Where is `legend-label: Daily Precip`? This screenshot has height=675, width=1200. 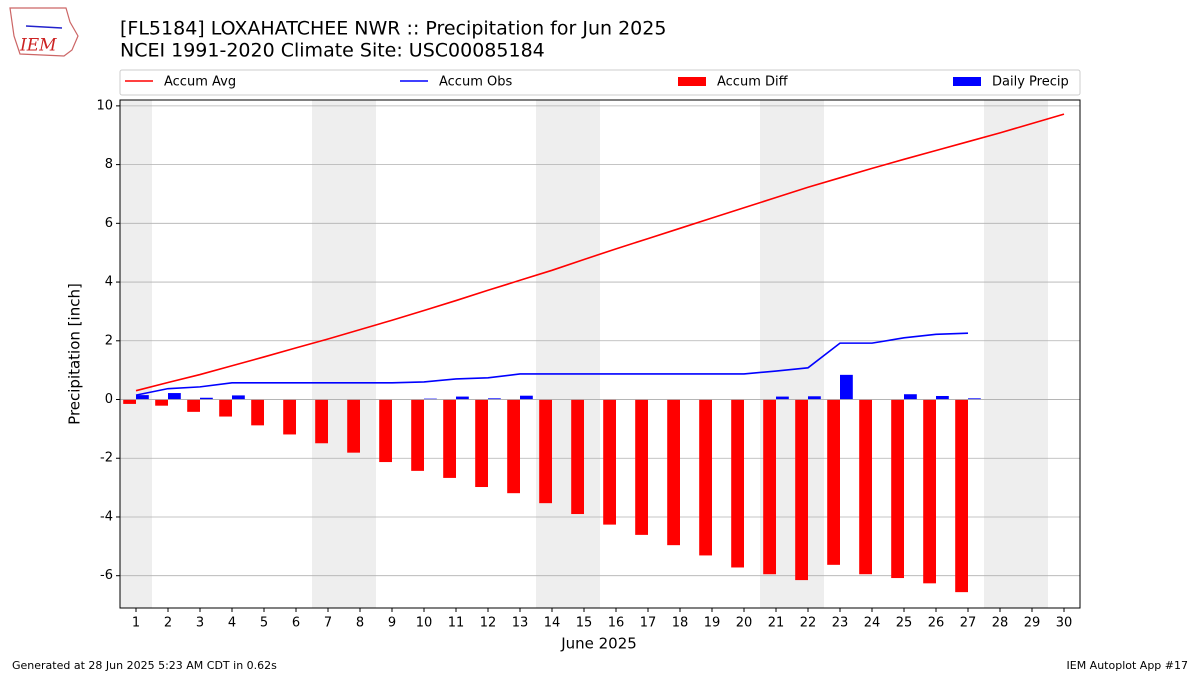 legend-label: Daily Precip is located at coordinates (1030, 82).